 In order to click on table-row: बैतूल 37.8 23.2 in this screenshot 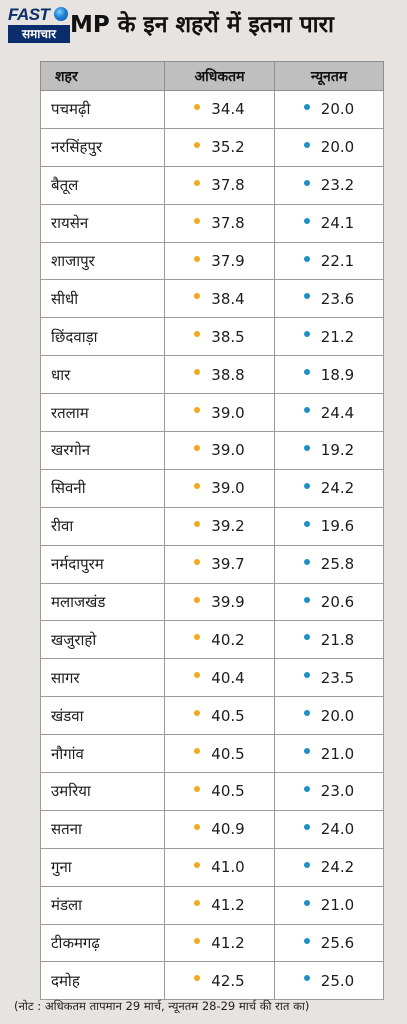, I will do `click(212, 185)`.